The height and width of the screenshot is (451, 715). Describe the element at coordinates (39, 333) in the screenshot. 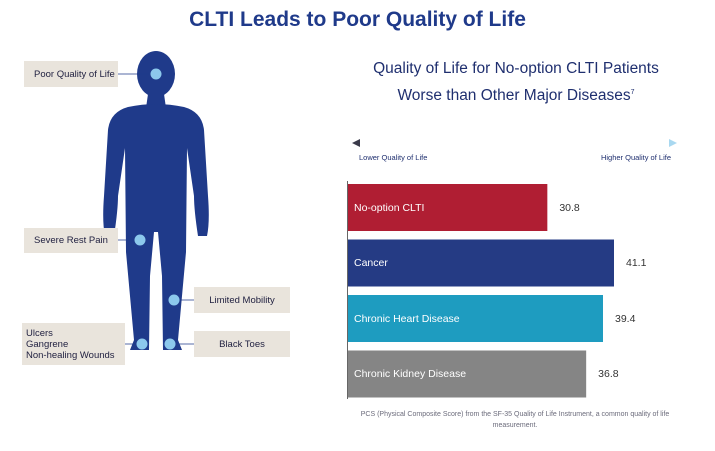

I see `callout-wounds-line-1: Ulcers` at that location.